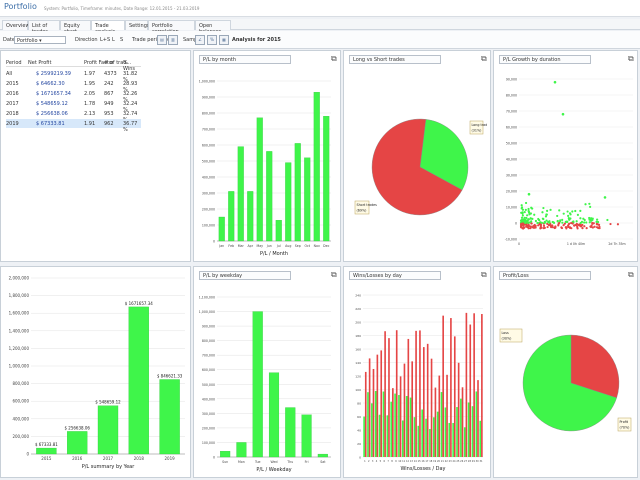  What do you see at coordinates (545, 59) in the screenshot?
I see `panel-select-growth-duration: P/L Growth by duration` at bounding box center [545, 59].